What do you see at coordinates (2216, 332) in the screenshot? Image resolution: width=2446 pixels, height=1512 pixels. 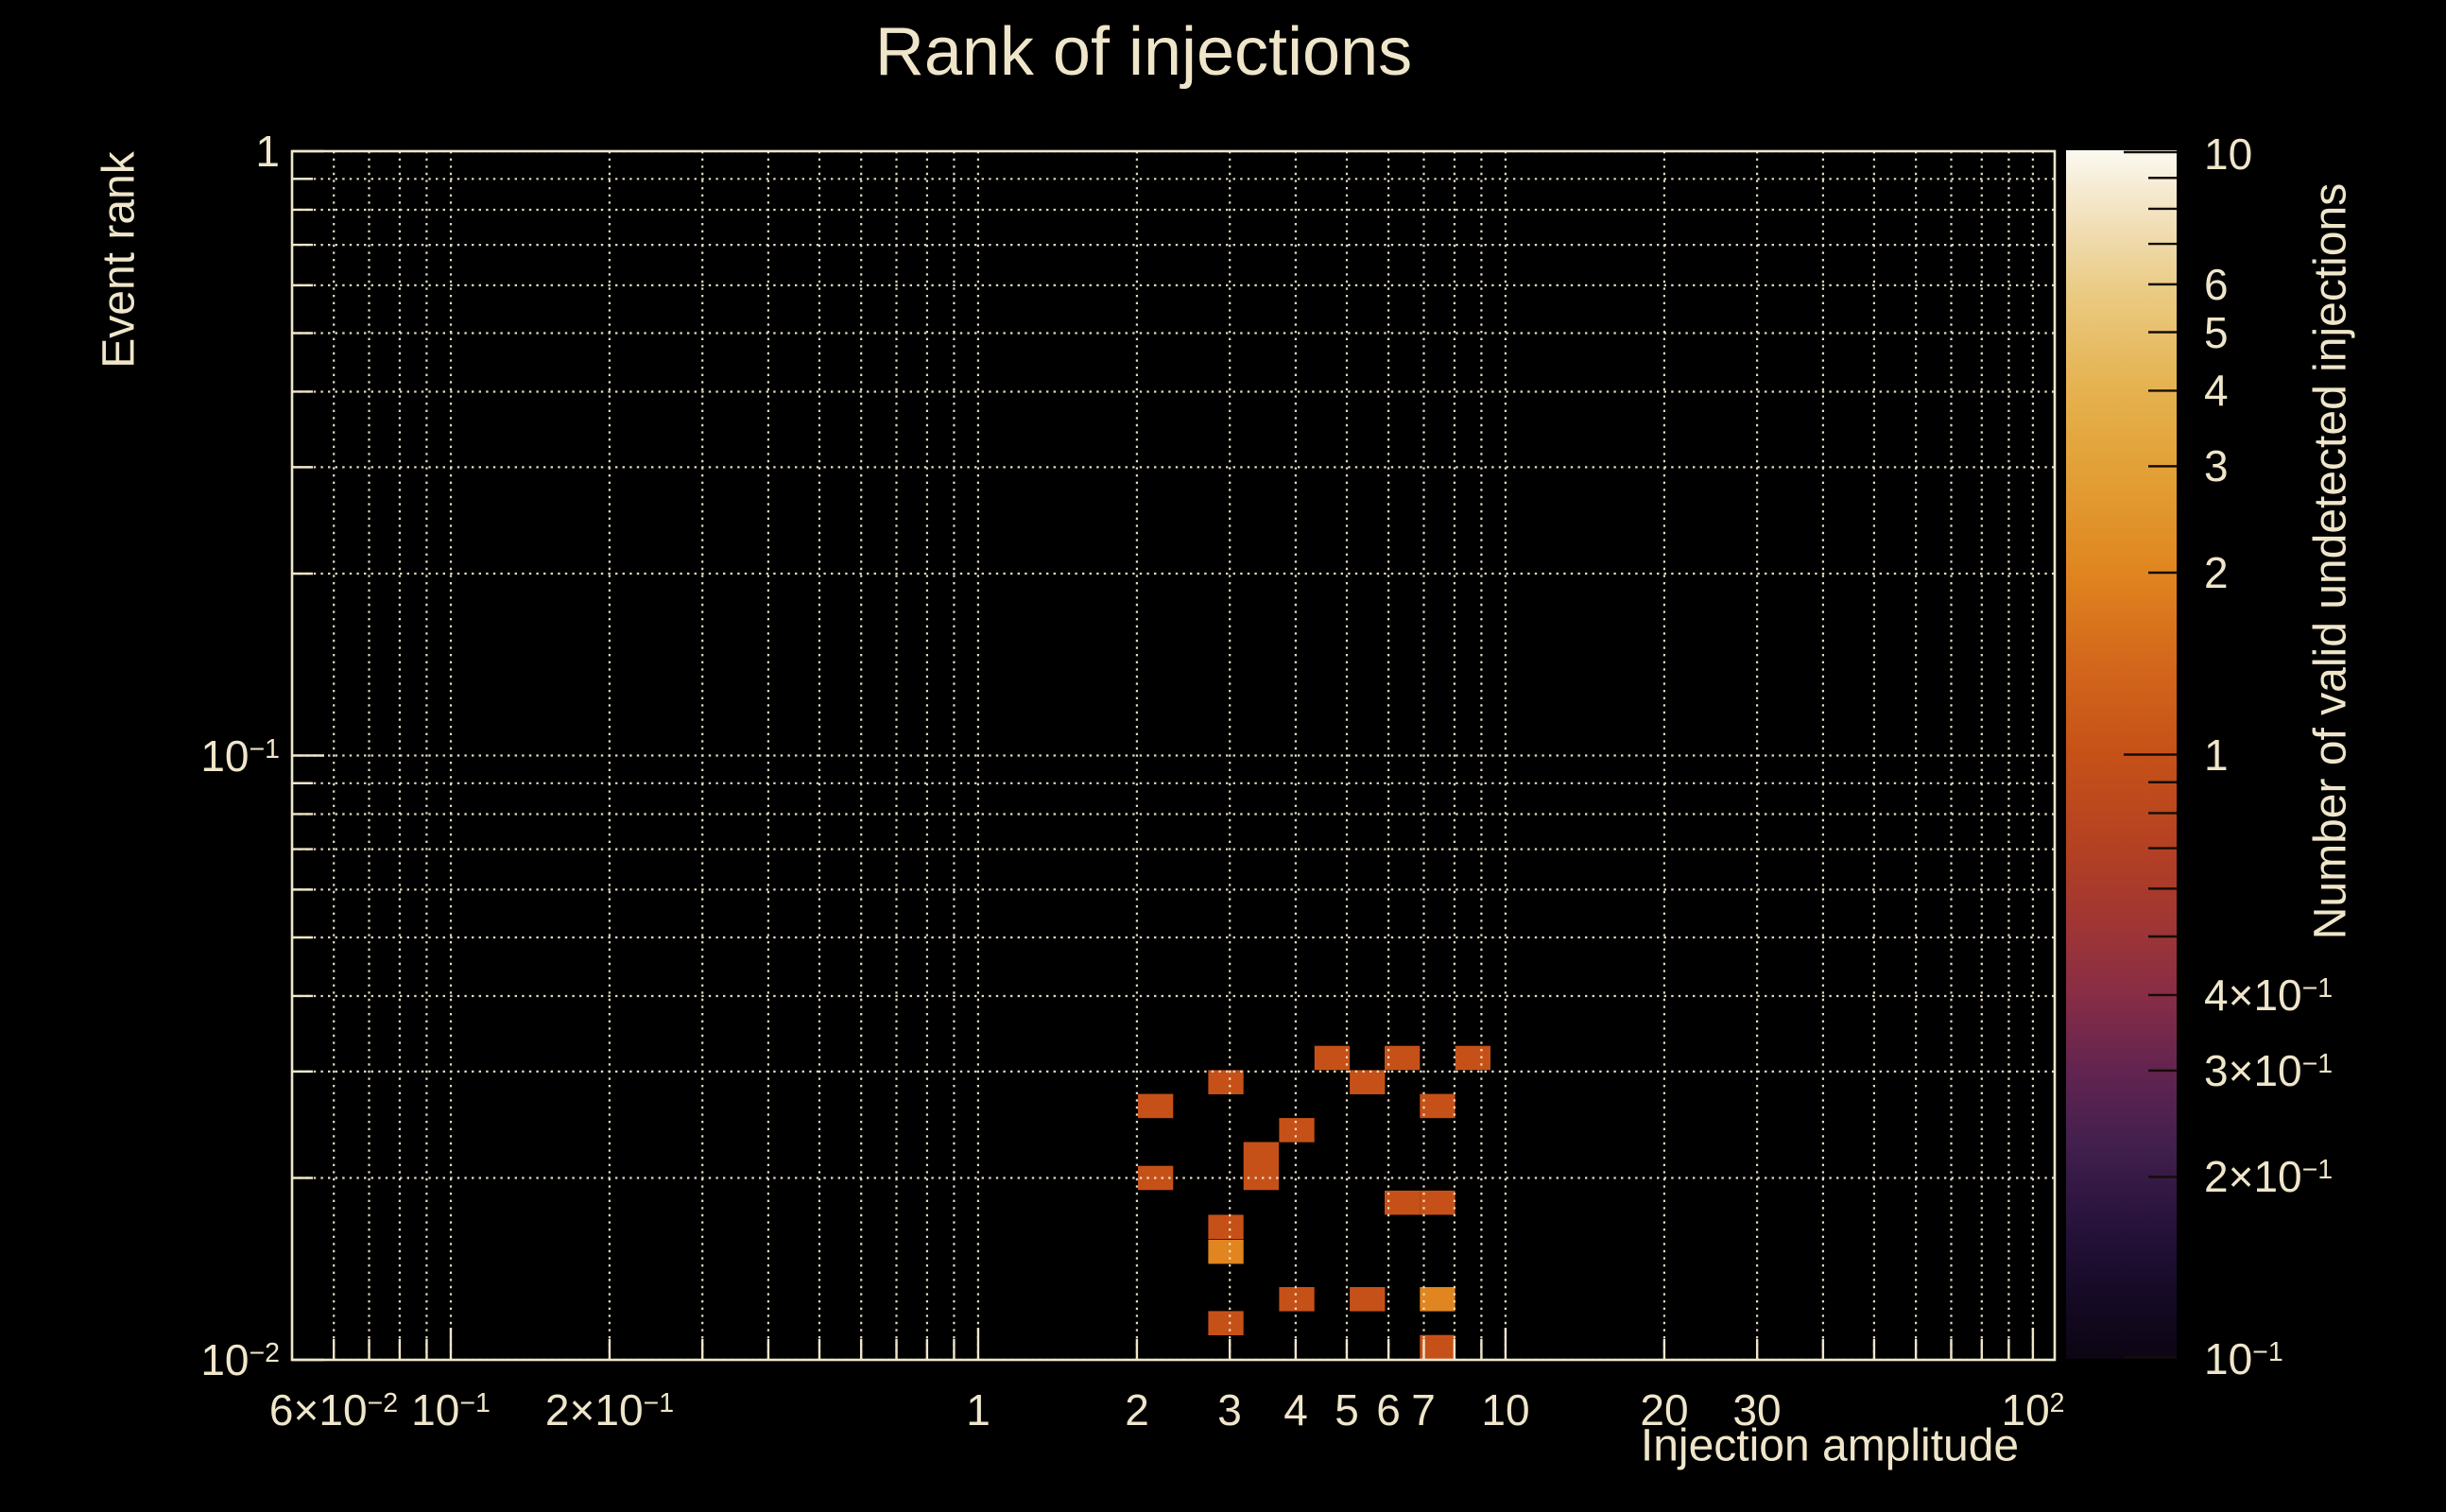 I see `colorbar-tick-label: 5` at bounding box center [2216, 332].